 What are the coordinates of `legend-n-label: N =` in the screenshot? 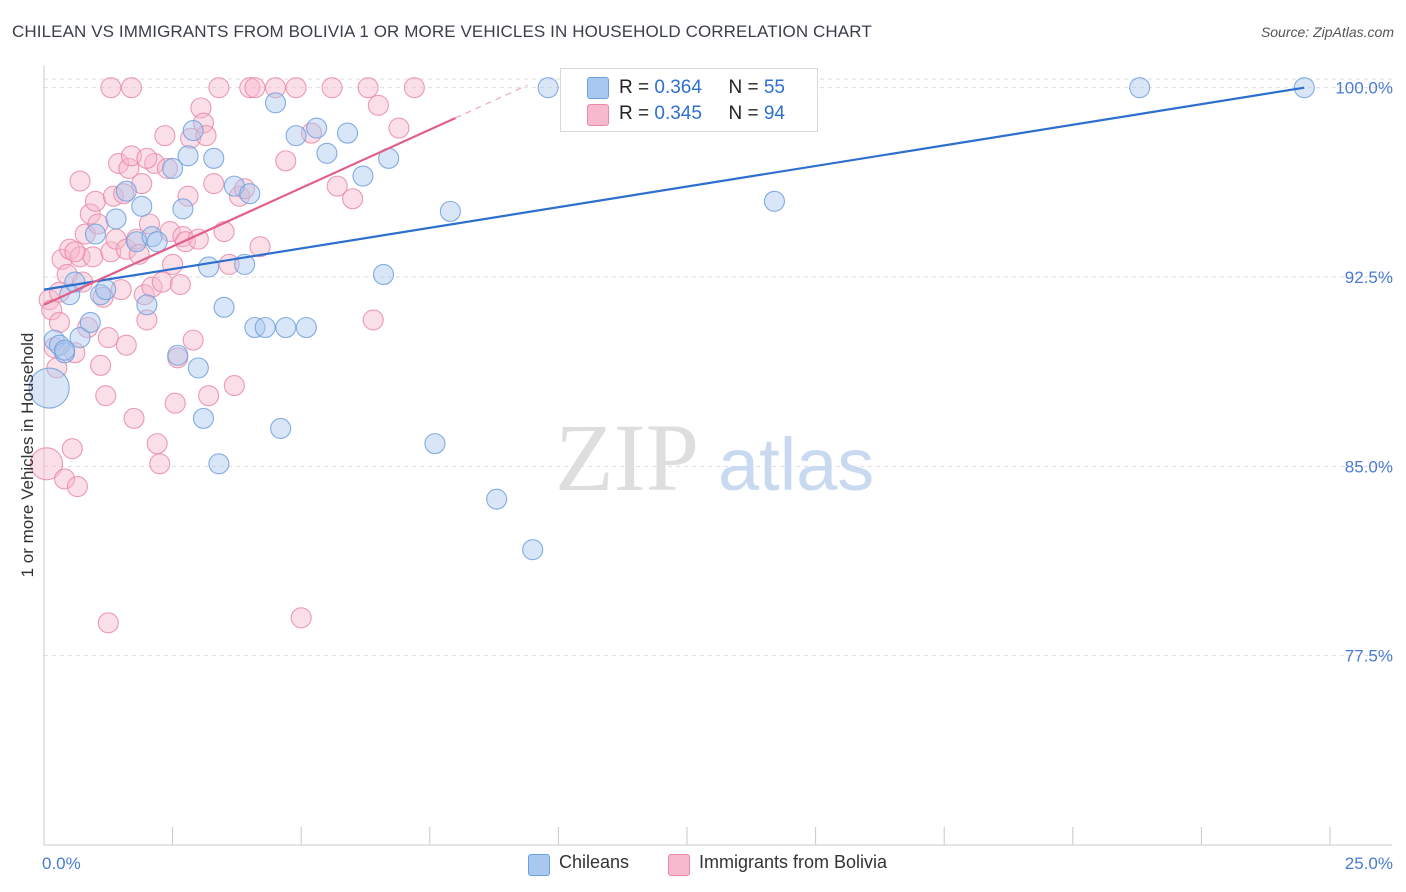 It's located at (746, 87).